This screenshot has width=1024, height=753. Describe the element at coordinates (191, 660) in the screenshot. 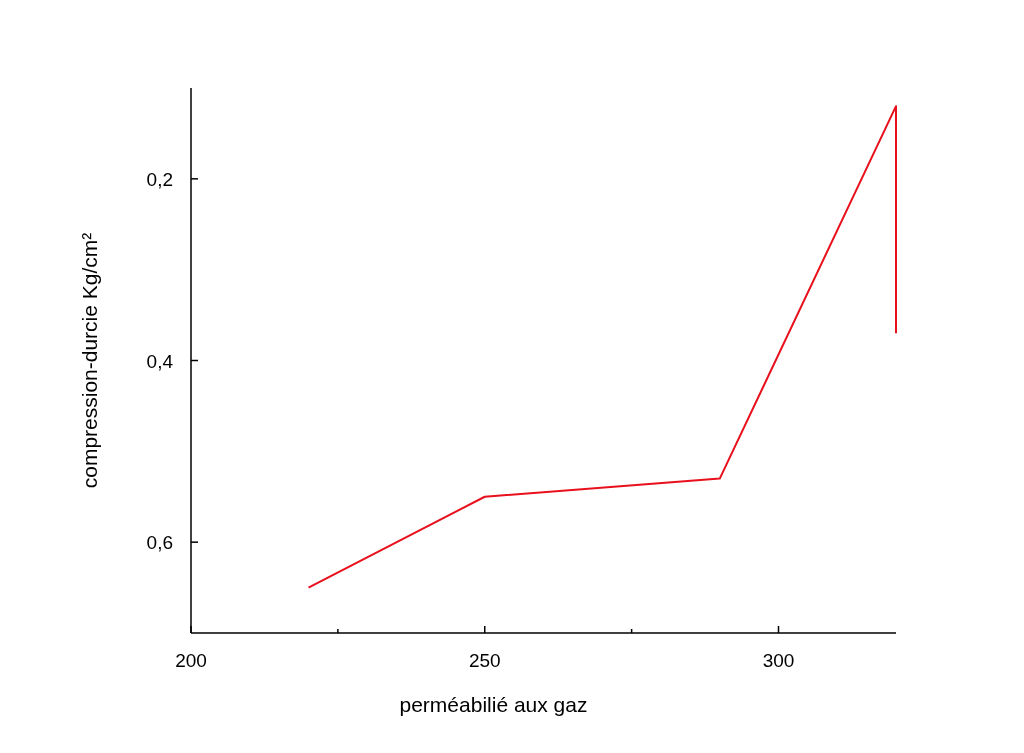

I see `x-tick-label: 200` at that location.